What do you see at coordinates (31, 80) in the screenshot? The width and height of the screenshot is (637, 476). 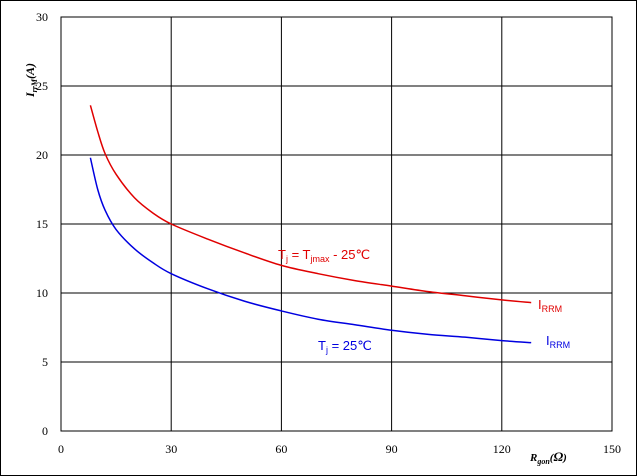 I see `y-axis-label: IrrM(A)` at bounding box center [31, 80].